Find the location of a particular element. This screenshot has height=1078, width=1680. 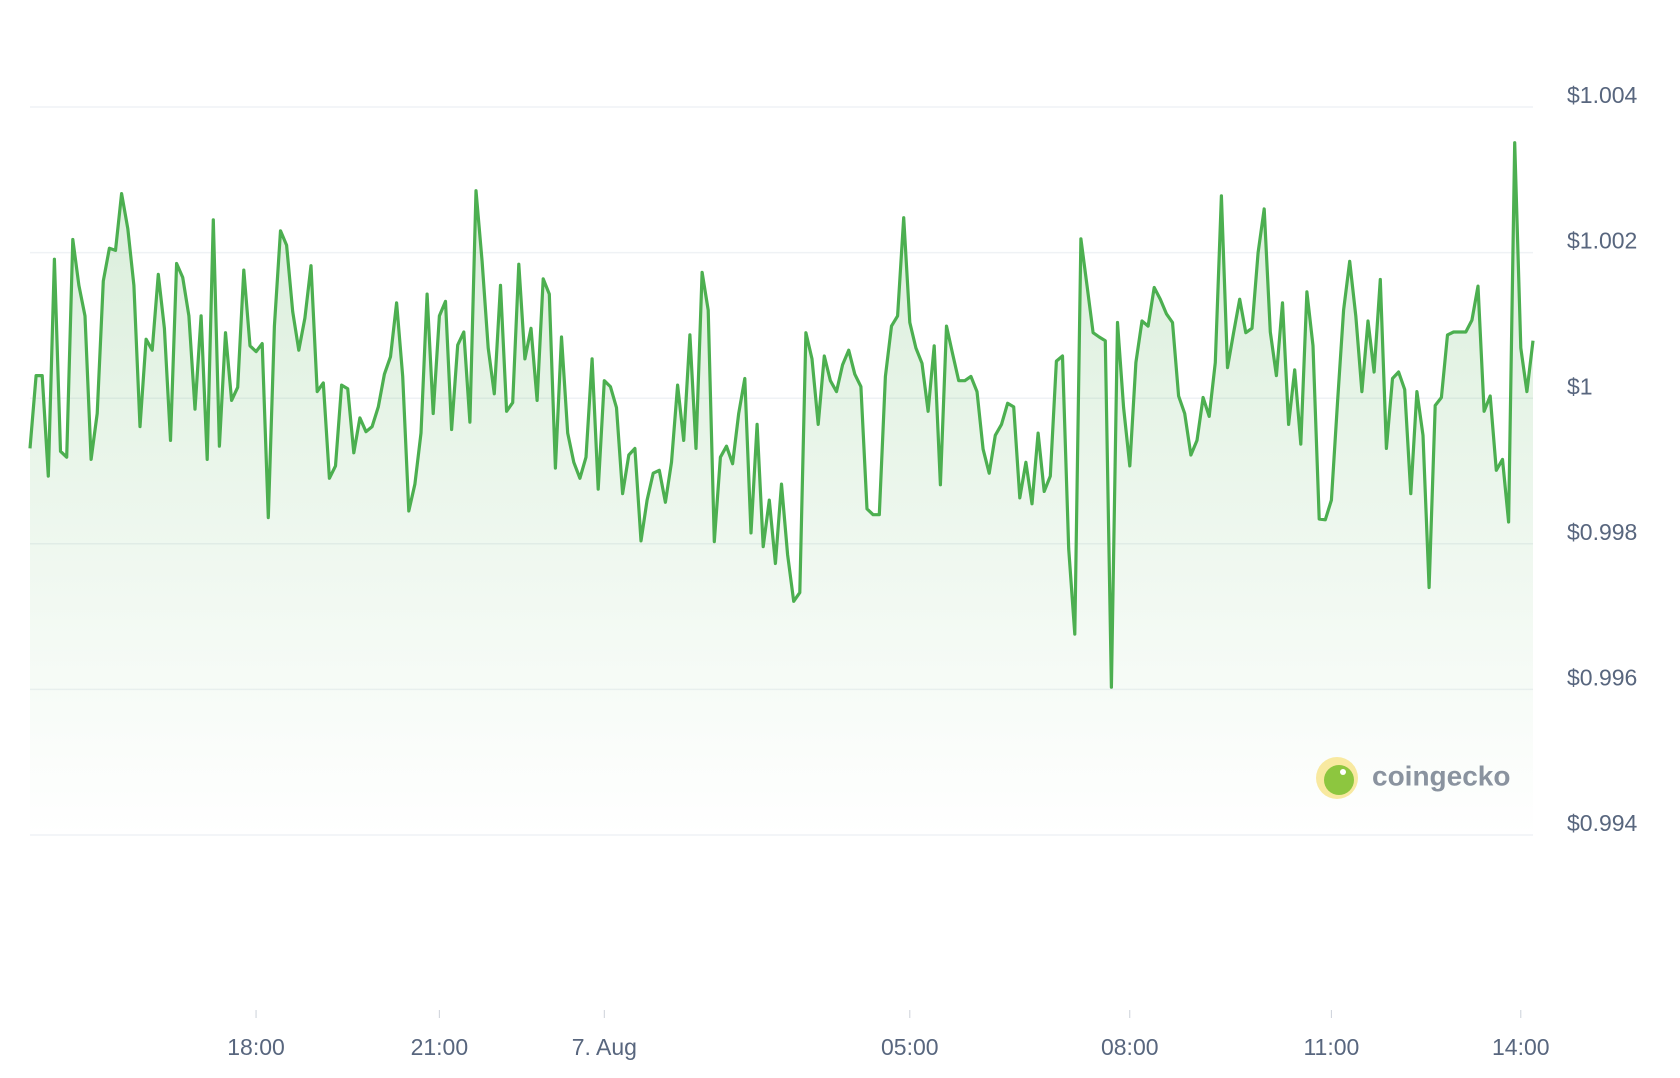

x-tick-label: 11:00 is located at coordinates (1331, 1047).